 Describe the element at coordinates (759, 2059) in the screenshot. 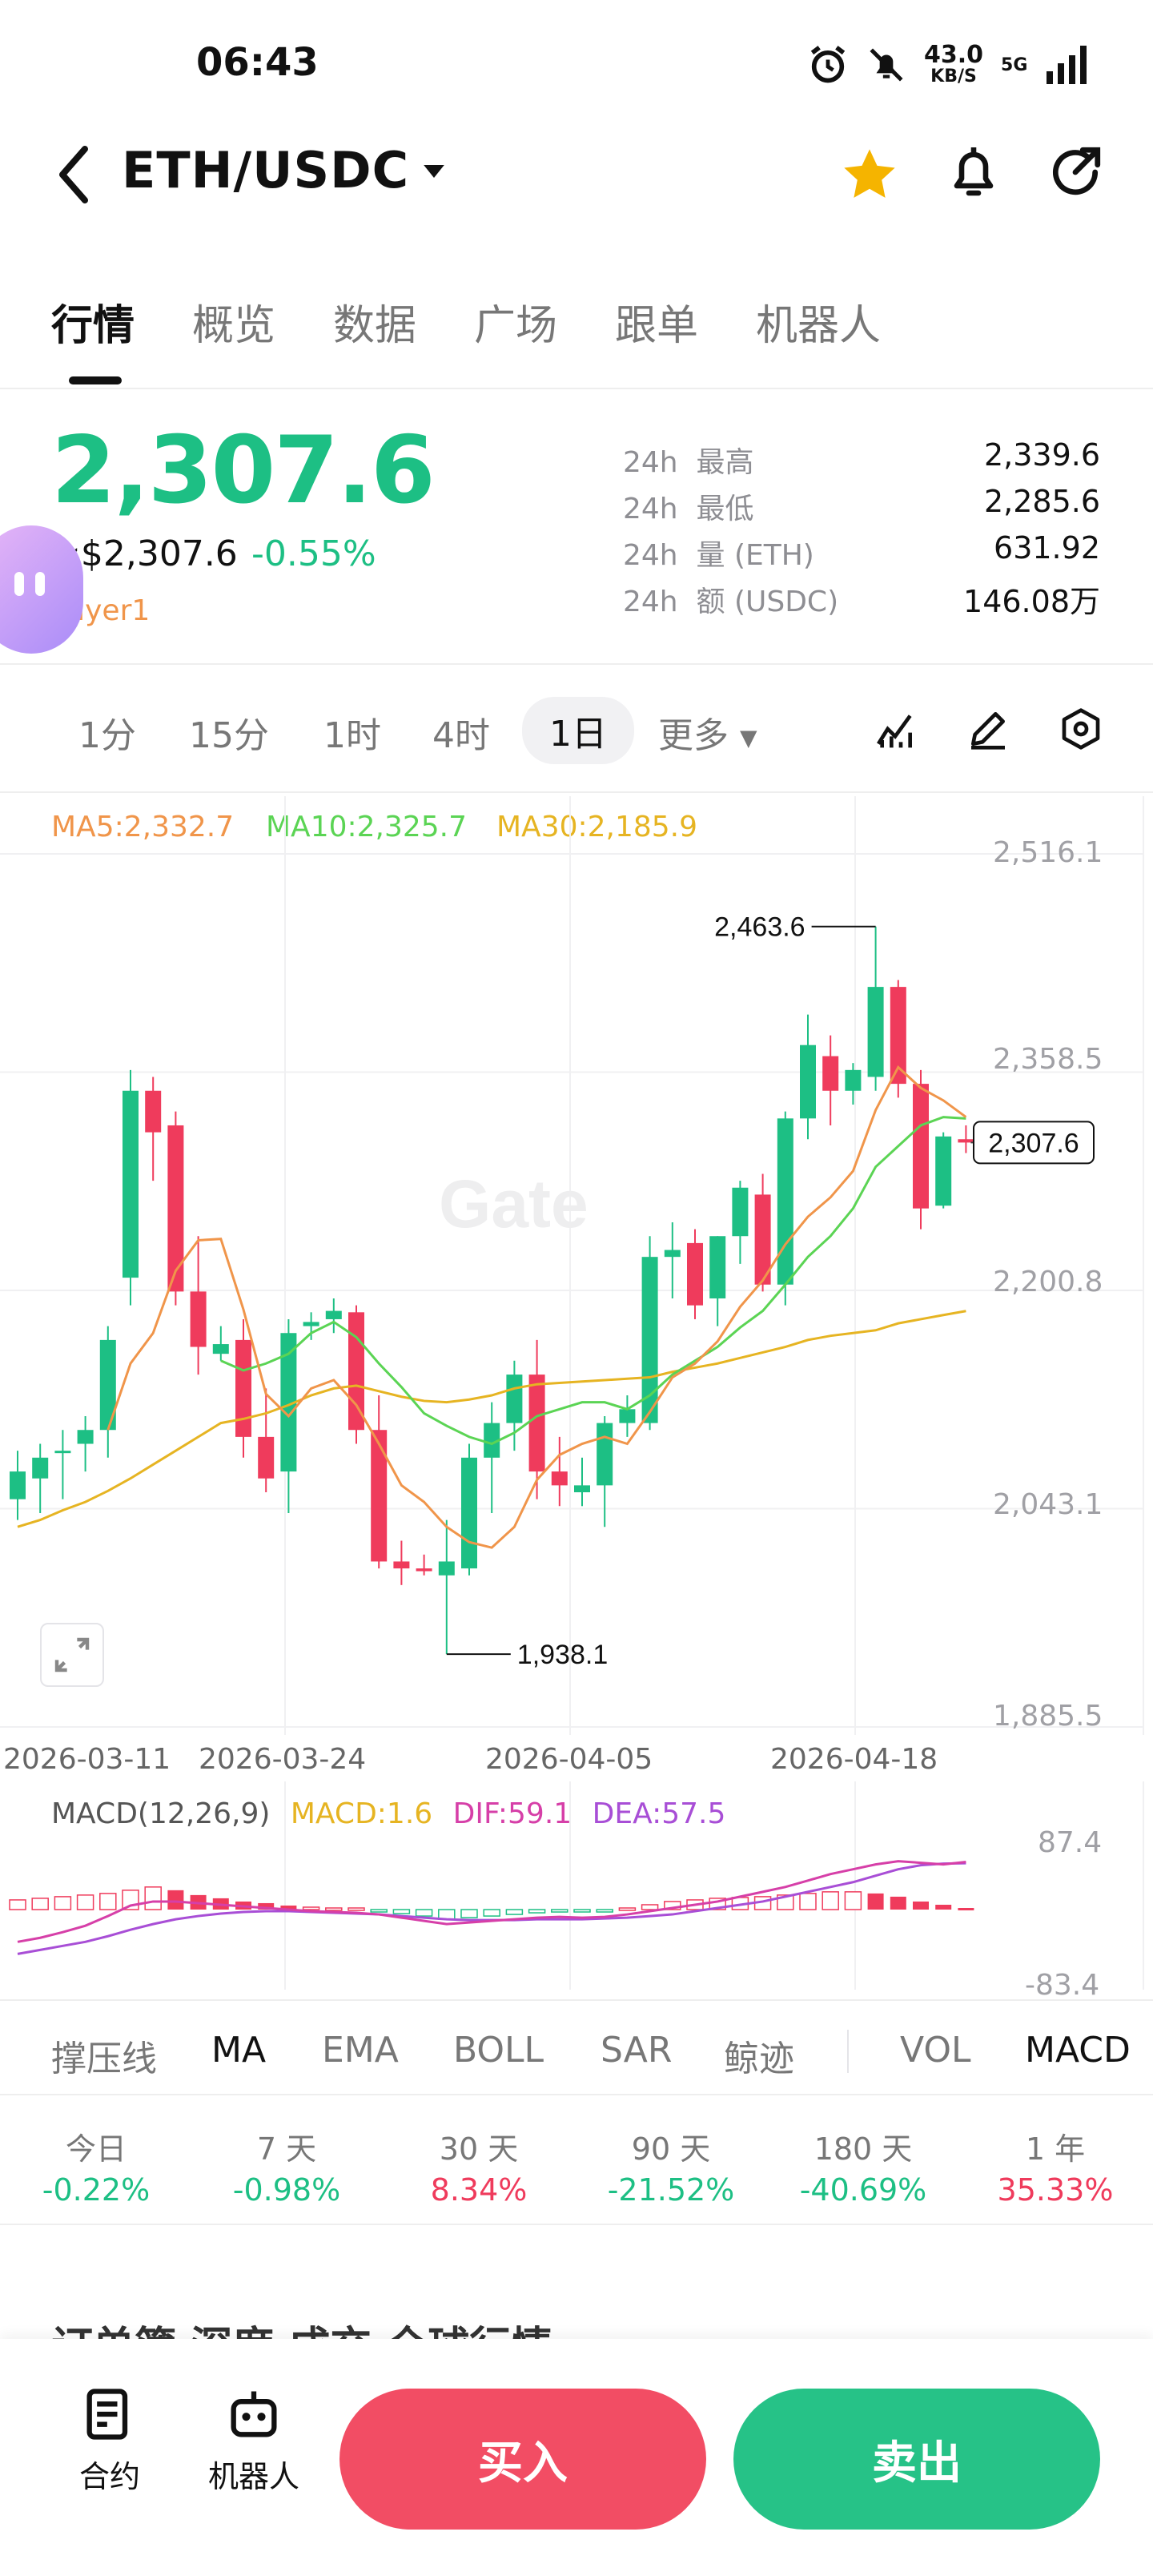

I see `indicator-whale: 鲸迹` at that location.